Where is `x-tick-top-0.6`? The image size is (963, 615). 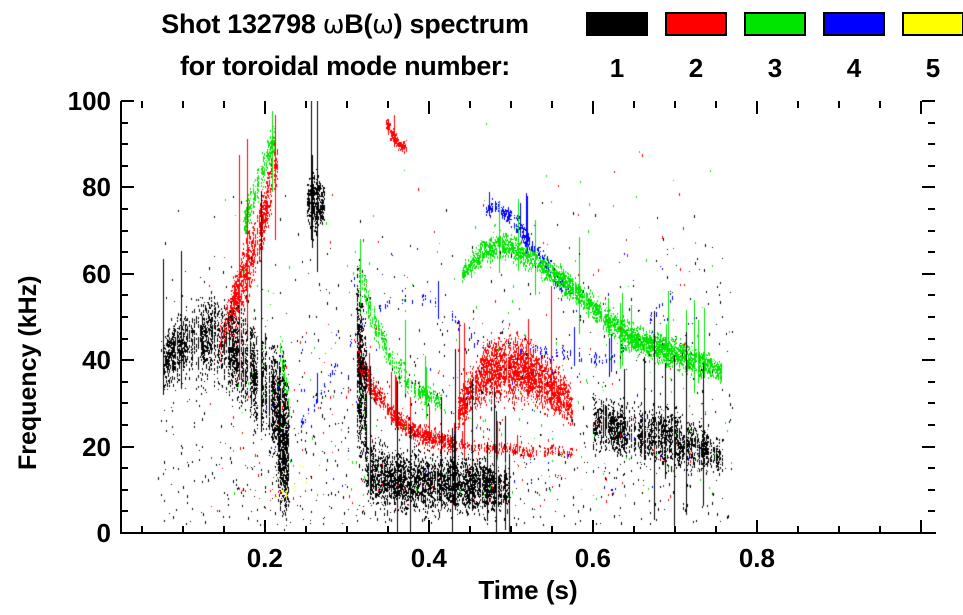 x-tick-top-0.6 is located at coordinates (593, 107).